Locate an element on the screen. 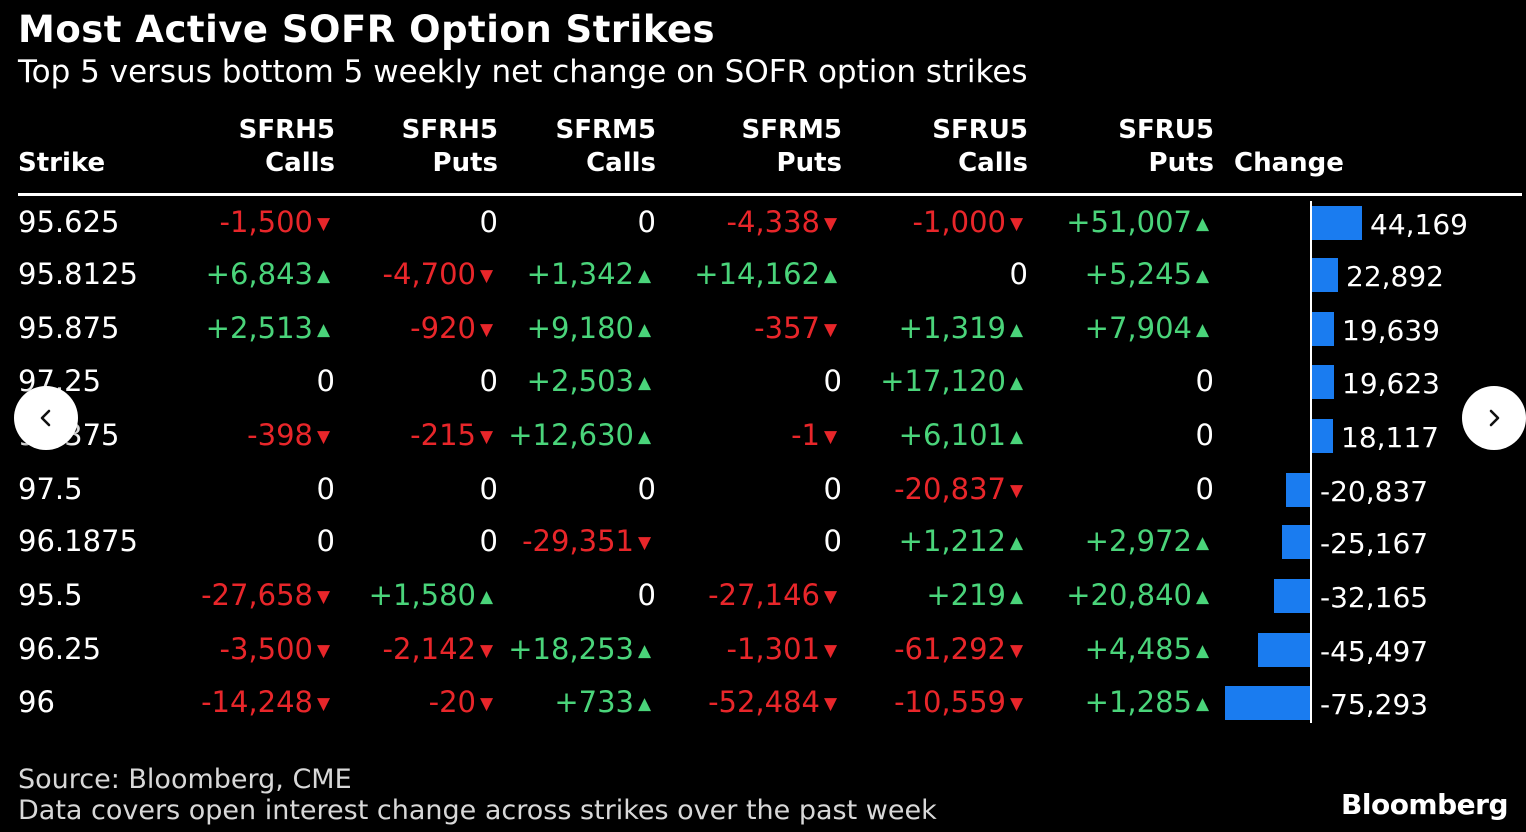 The height and width of the screenshot is (832, 1526). chart-title: Most Active SOFR Option Strikes is located at coordinates (367, 29).